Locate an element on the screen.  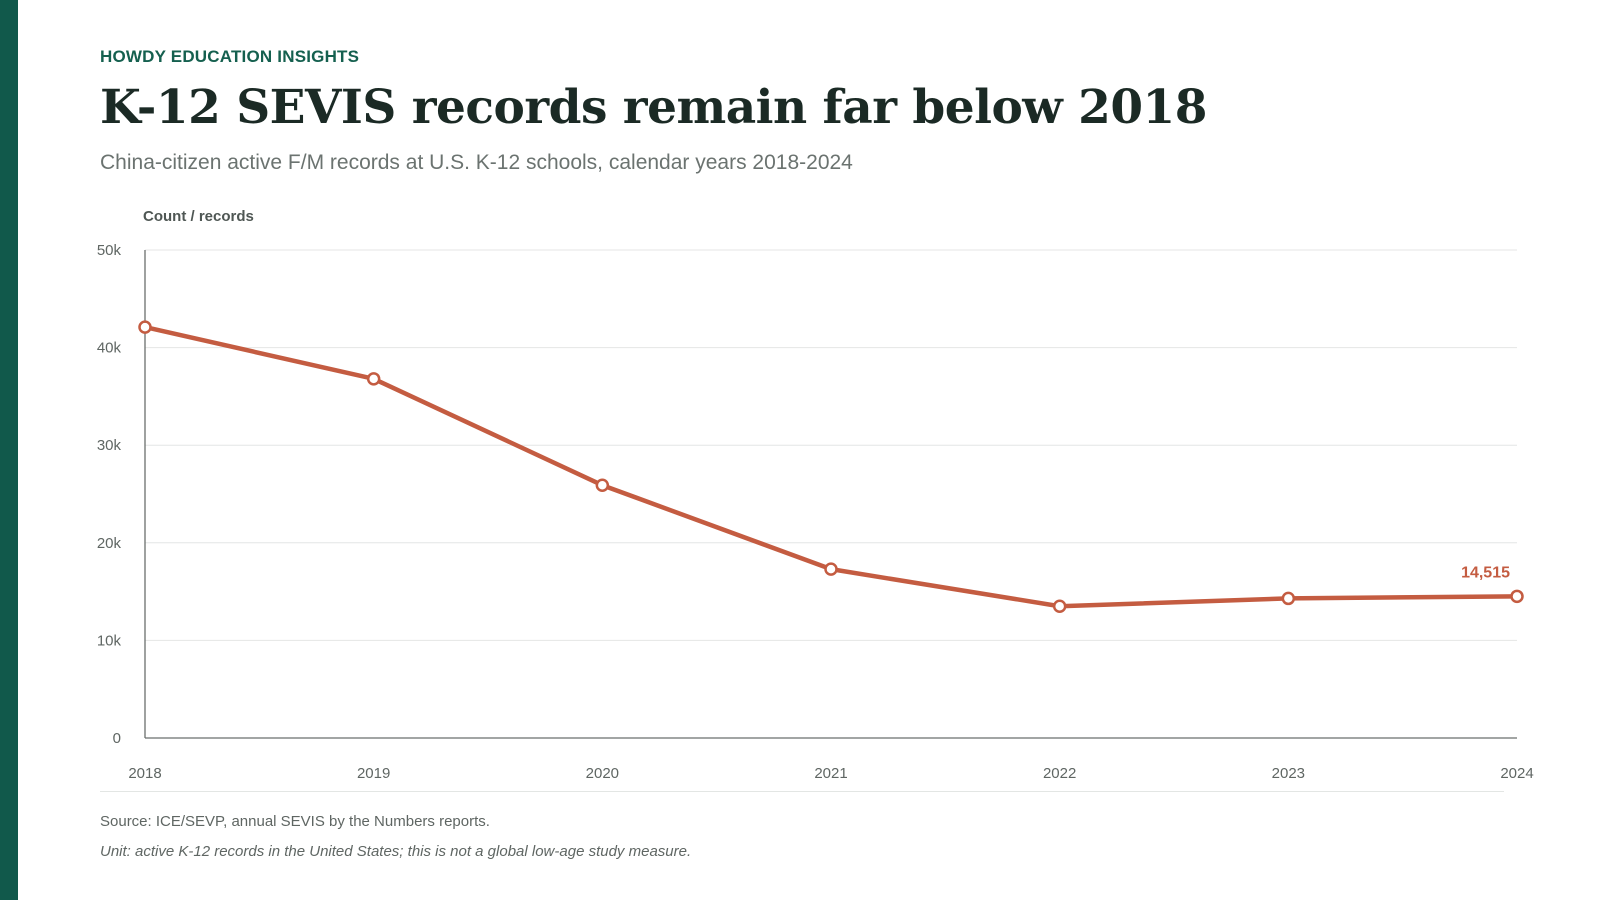
x-tick-label: 2020 is located at coordinates (602, 773).